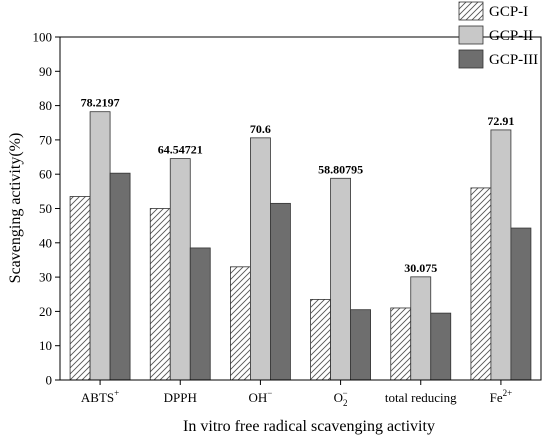  Describe the element at coordinates (260, 396) in the screenshot. I see `x-tick-label: OH−` at that location.